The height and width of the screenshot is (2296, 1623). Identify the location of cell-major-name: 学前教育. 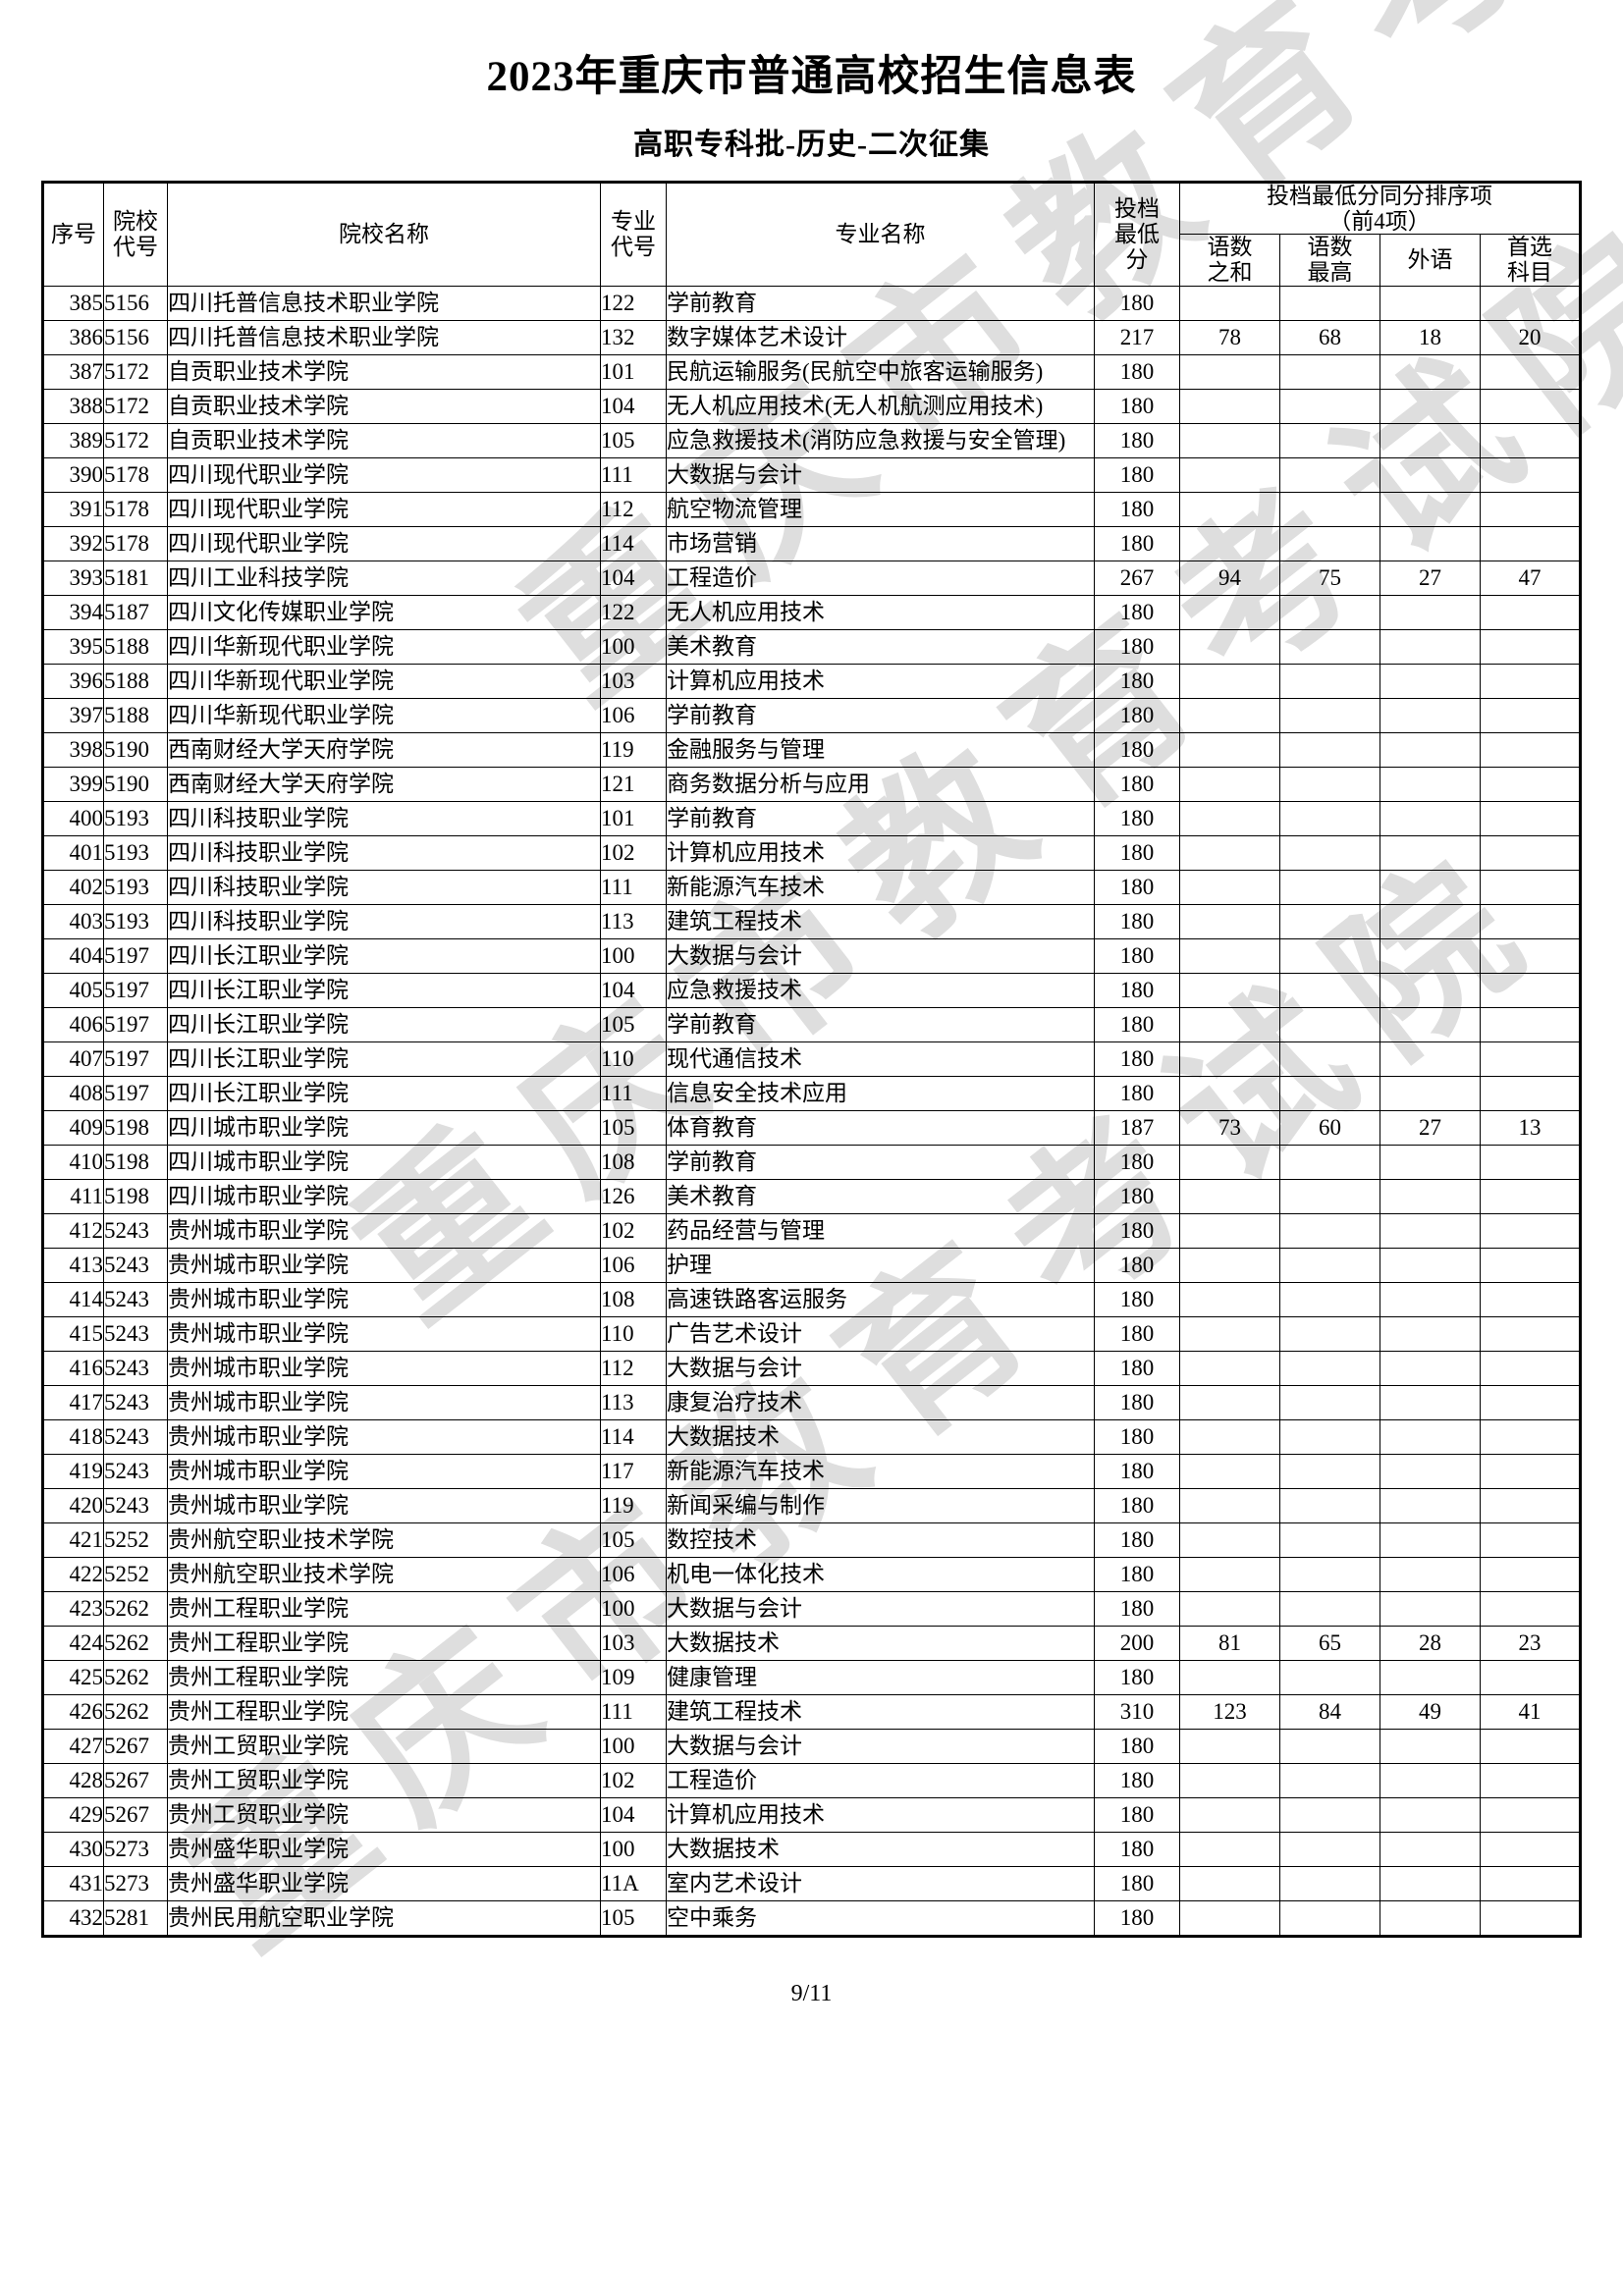
(880, 715).